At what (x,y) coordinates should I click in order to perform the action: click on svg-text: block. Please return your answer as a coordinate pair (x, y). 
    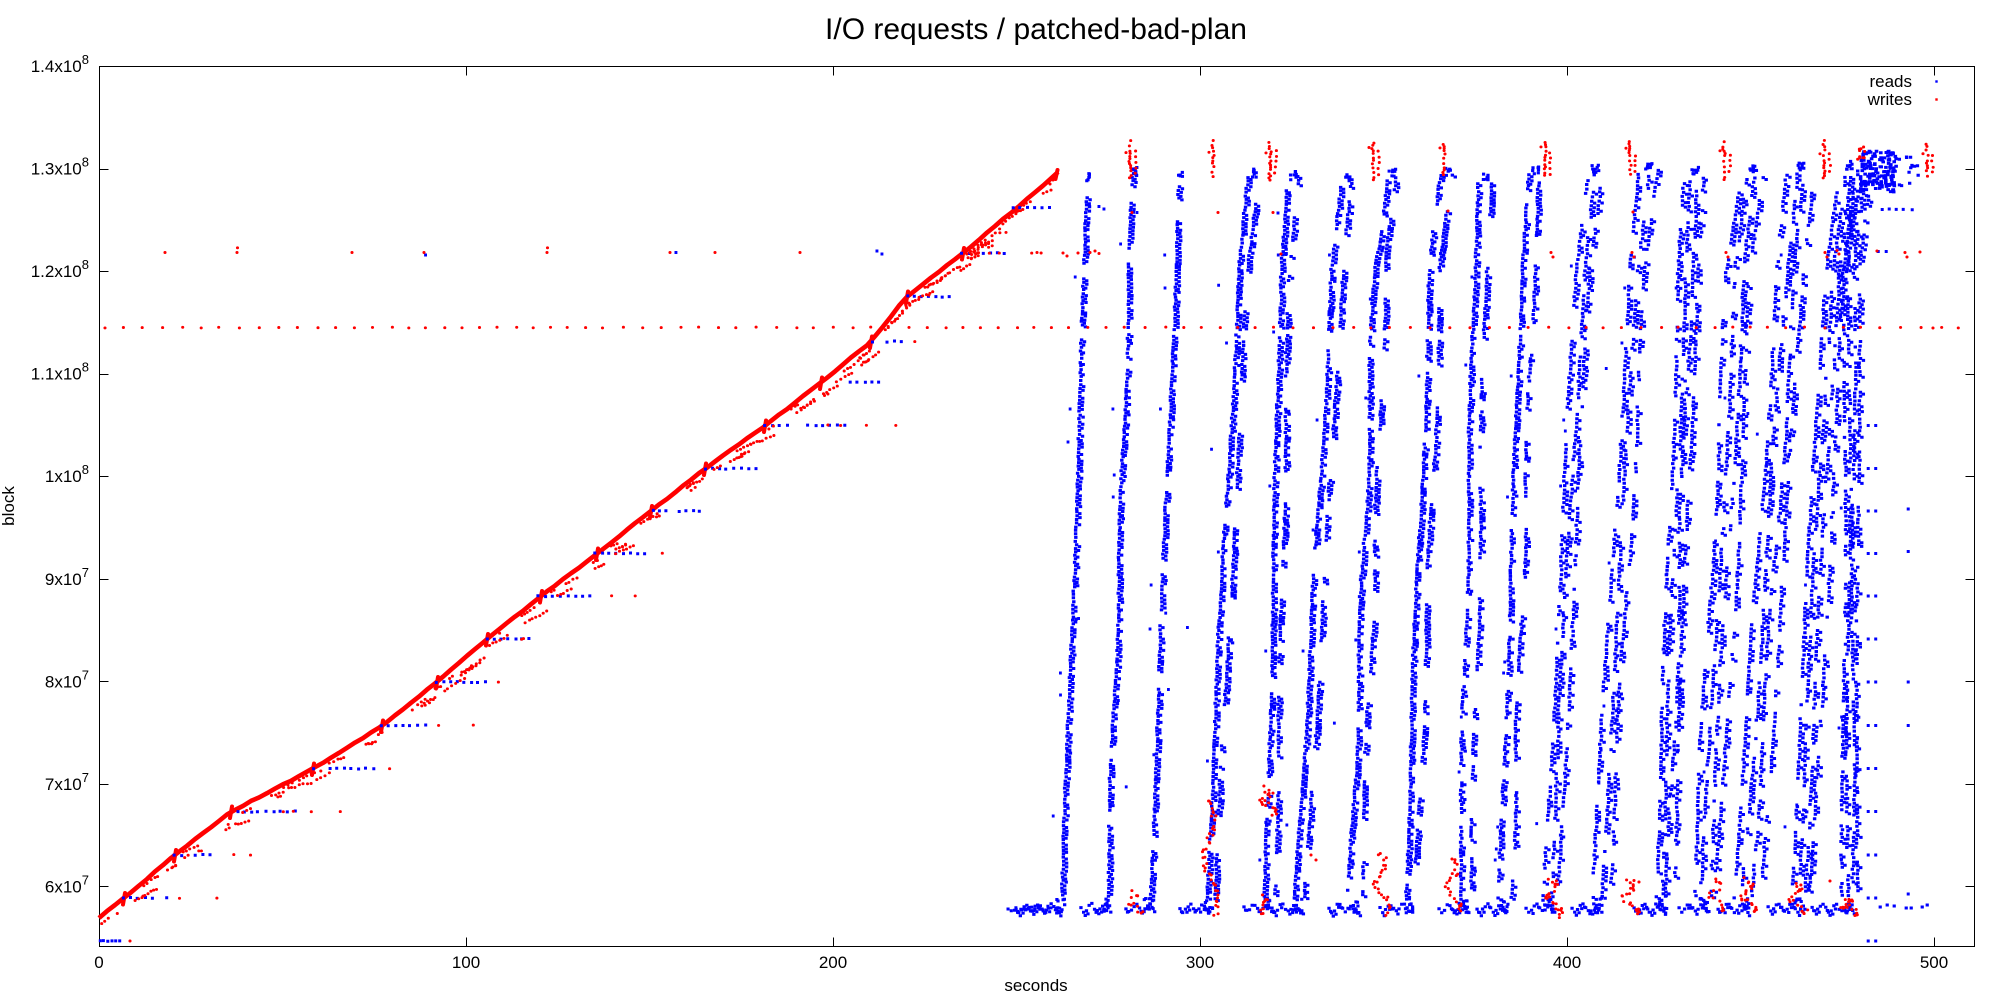
    Looking at the image, I should click on (9, 506).